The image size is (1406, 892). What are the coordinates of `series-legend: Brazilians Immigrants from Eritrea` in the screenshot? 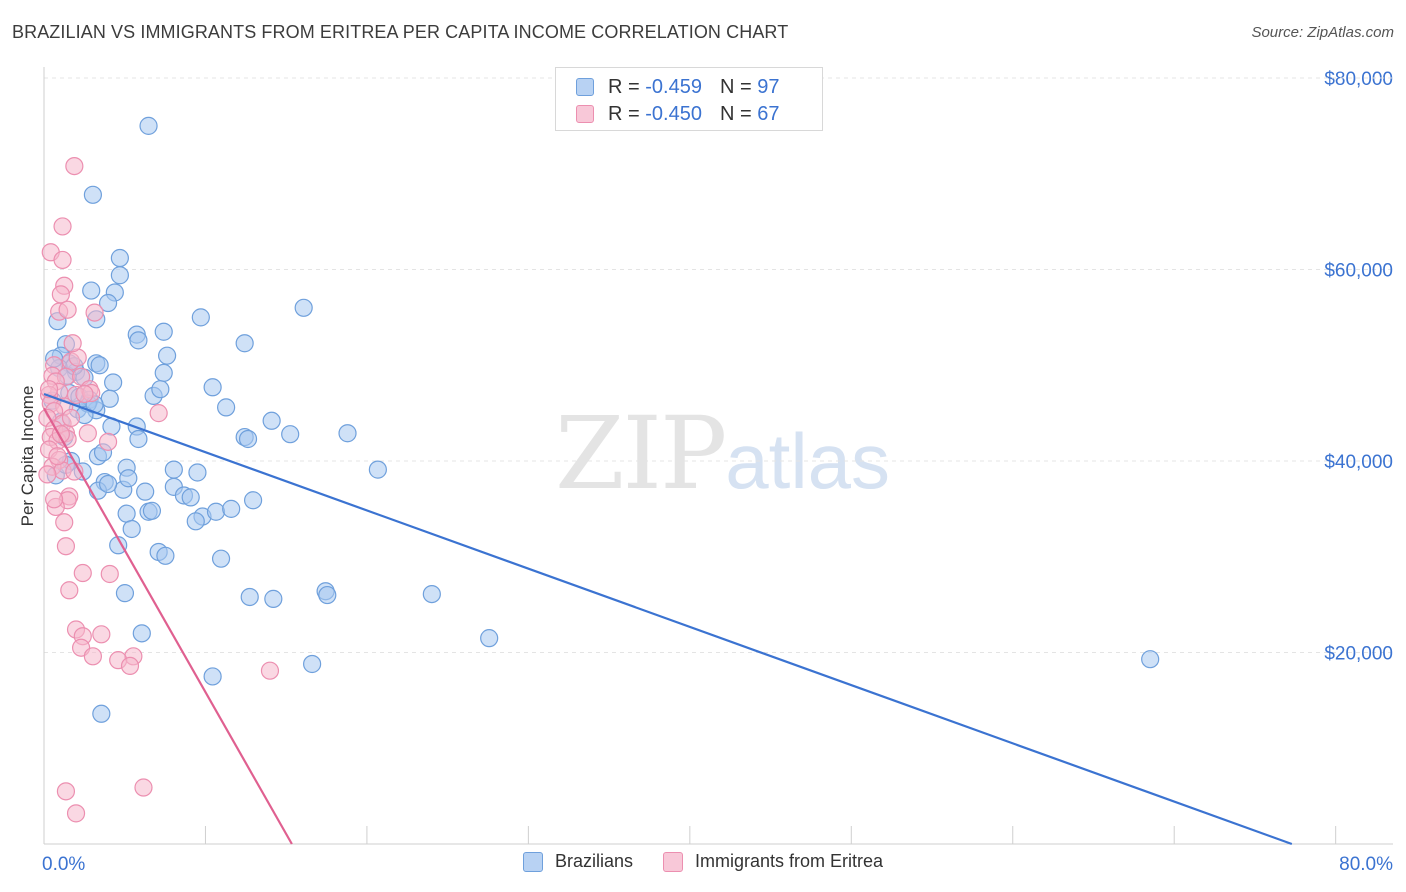 It's located at (703, 861).